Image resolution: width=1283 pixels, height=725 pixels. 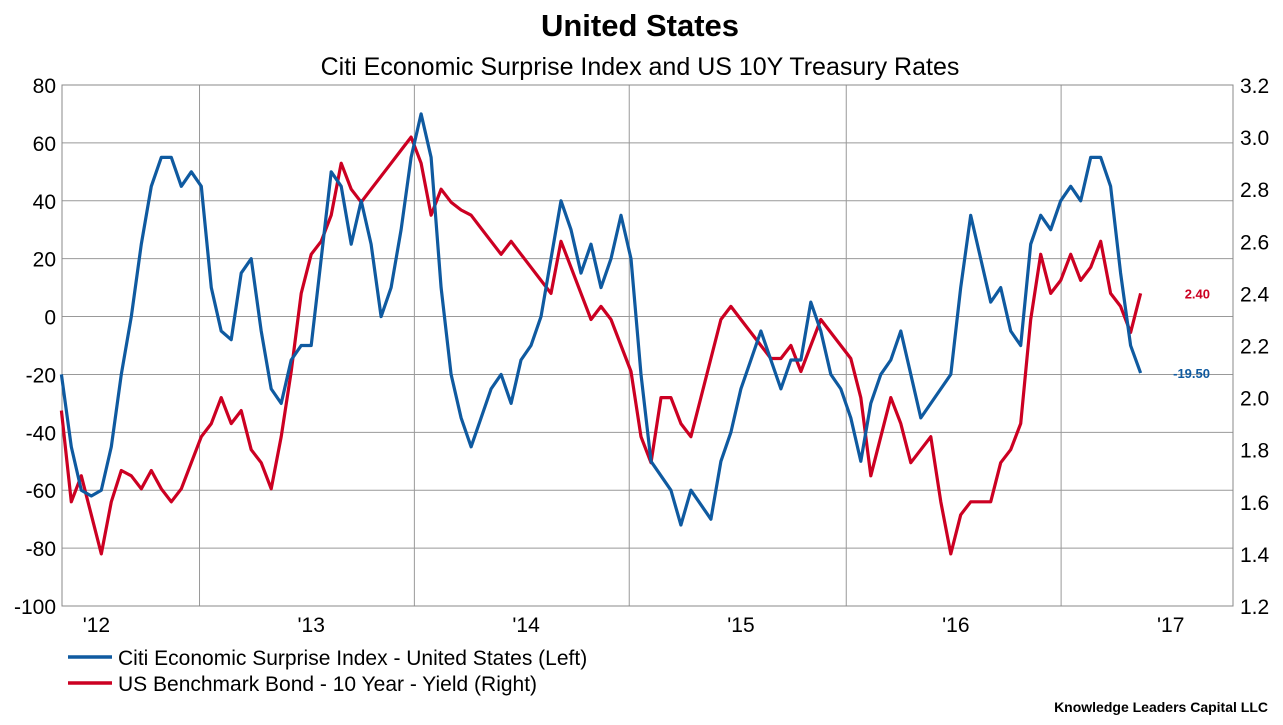 I want to click on right-tick-label: 2.6, so click(x=1254, y=242).